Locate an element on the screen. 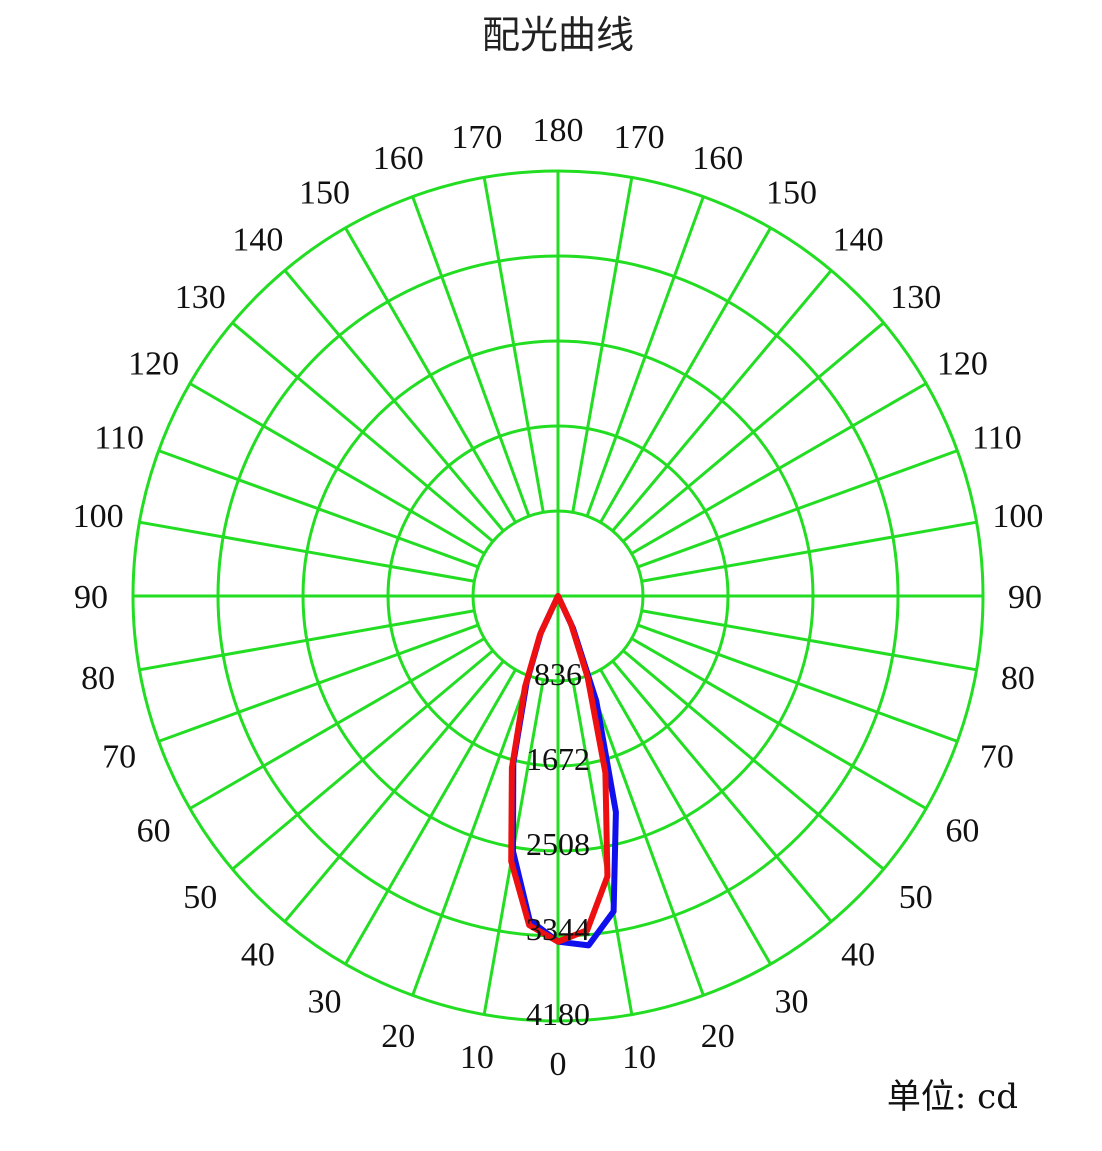 Image resolution: width=1102 pixels, height=1151 pixels. radial-tick-label: 1672 is located at coordinates (558, 759).